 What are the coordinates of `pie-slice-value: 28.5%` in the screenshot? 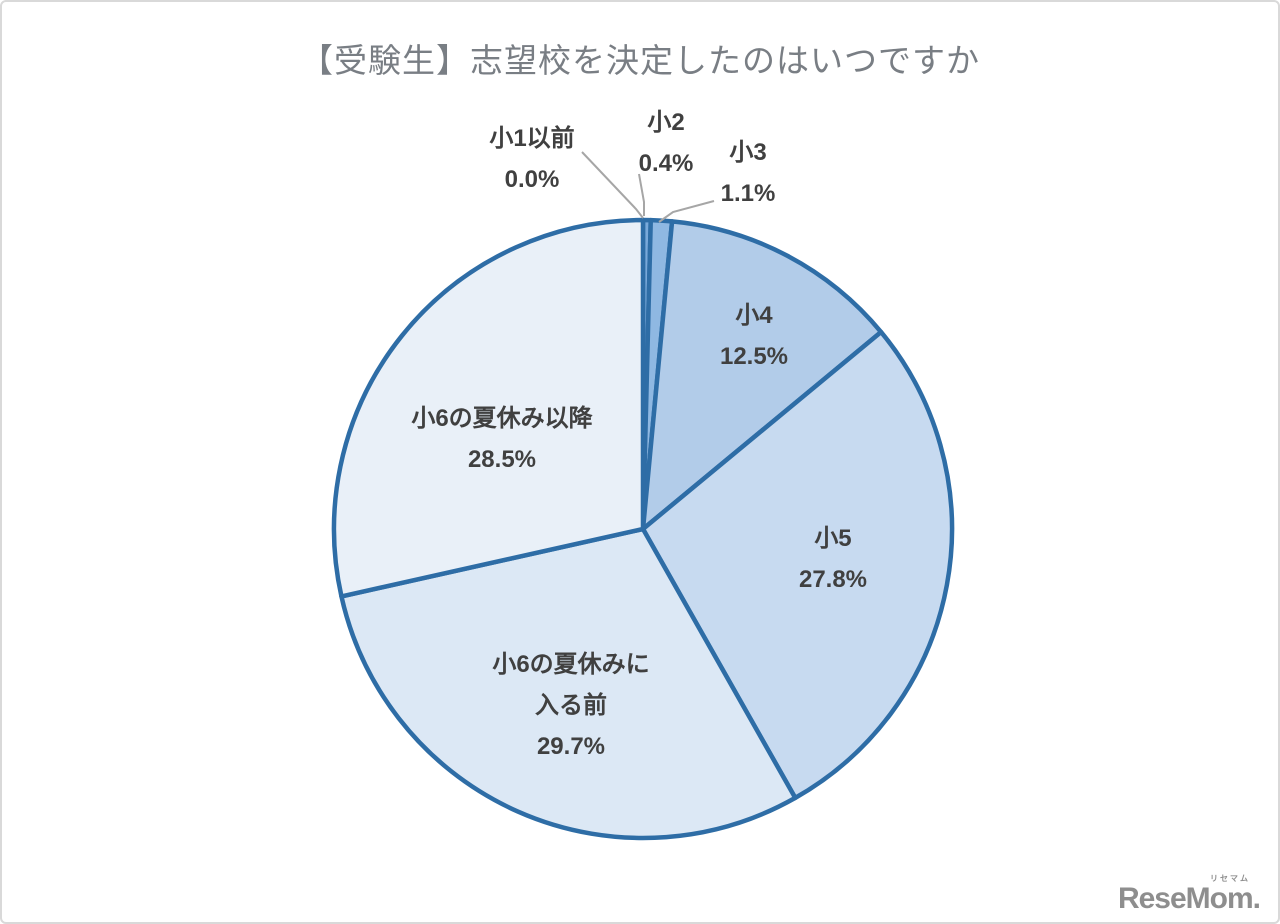 It's located at (502, 459).